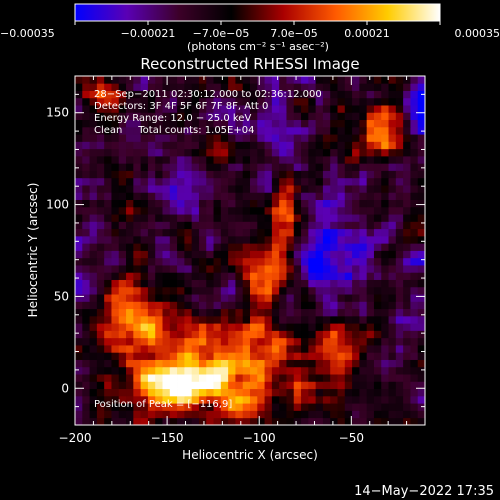 The image size is (500, 500). Describe the element at coordinates (65, 388) in the screenshot. I see `y-tick-label: 0` at that location.